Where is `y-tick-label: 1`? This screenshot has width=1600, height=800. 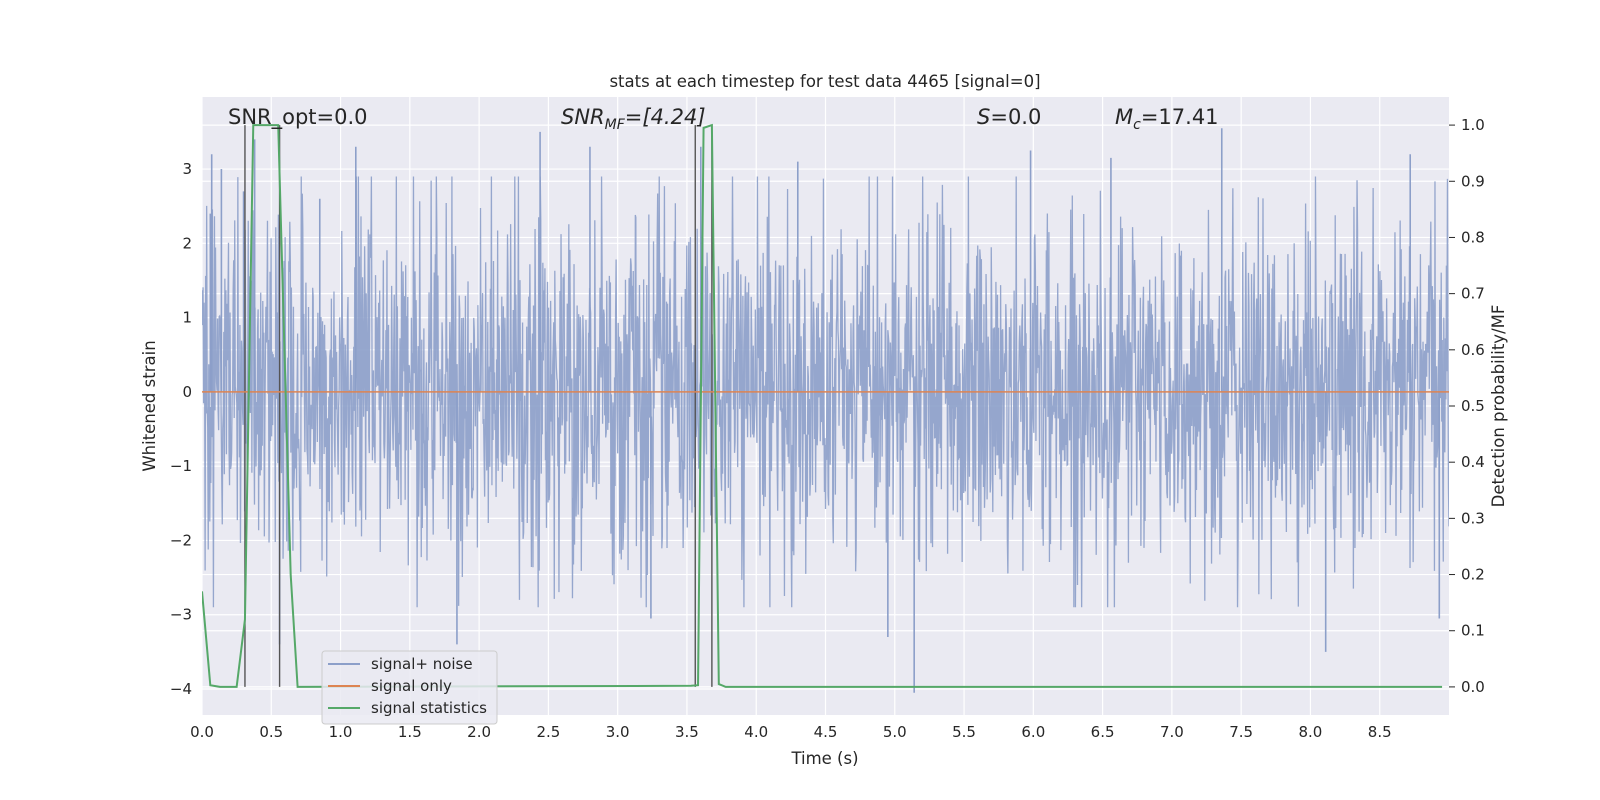
y-tick-label: 1 is located at coordinates (187, 318).